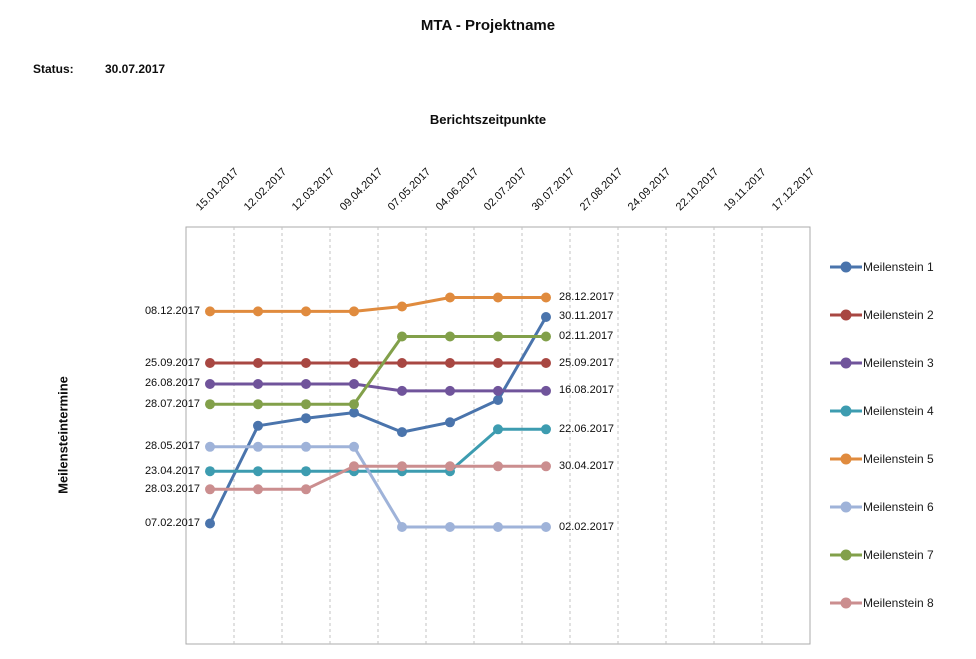 This screenshot has width=976, height=659. What do you see at coordinates (586, 316) in the screenshot?
I see `current-date-label: 30.11.2017` at bounding box center [586, 316].